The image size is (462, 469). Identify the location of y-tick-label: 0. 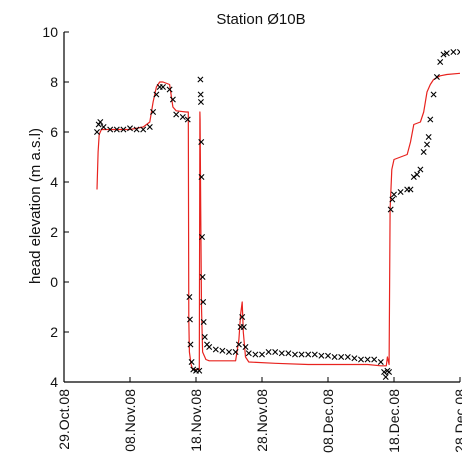
(54, 282).